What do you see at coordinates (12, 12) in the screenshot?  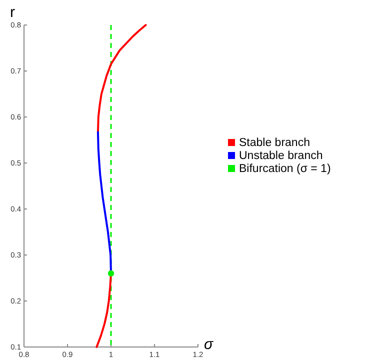 I see `y-axis-title: r` at bounding box center [12, 12].